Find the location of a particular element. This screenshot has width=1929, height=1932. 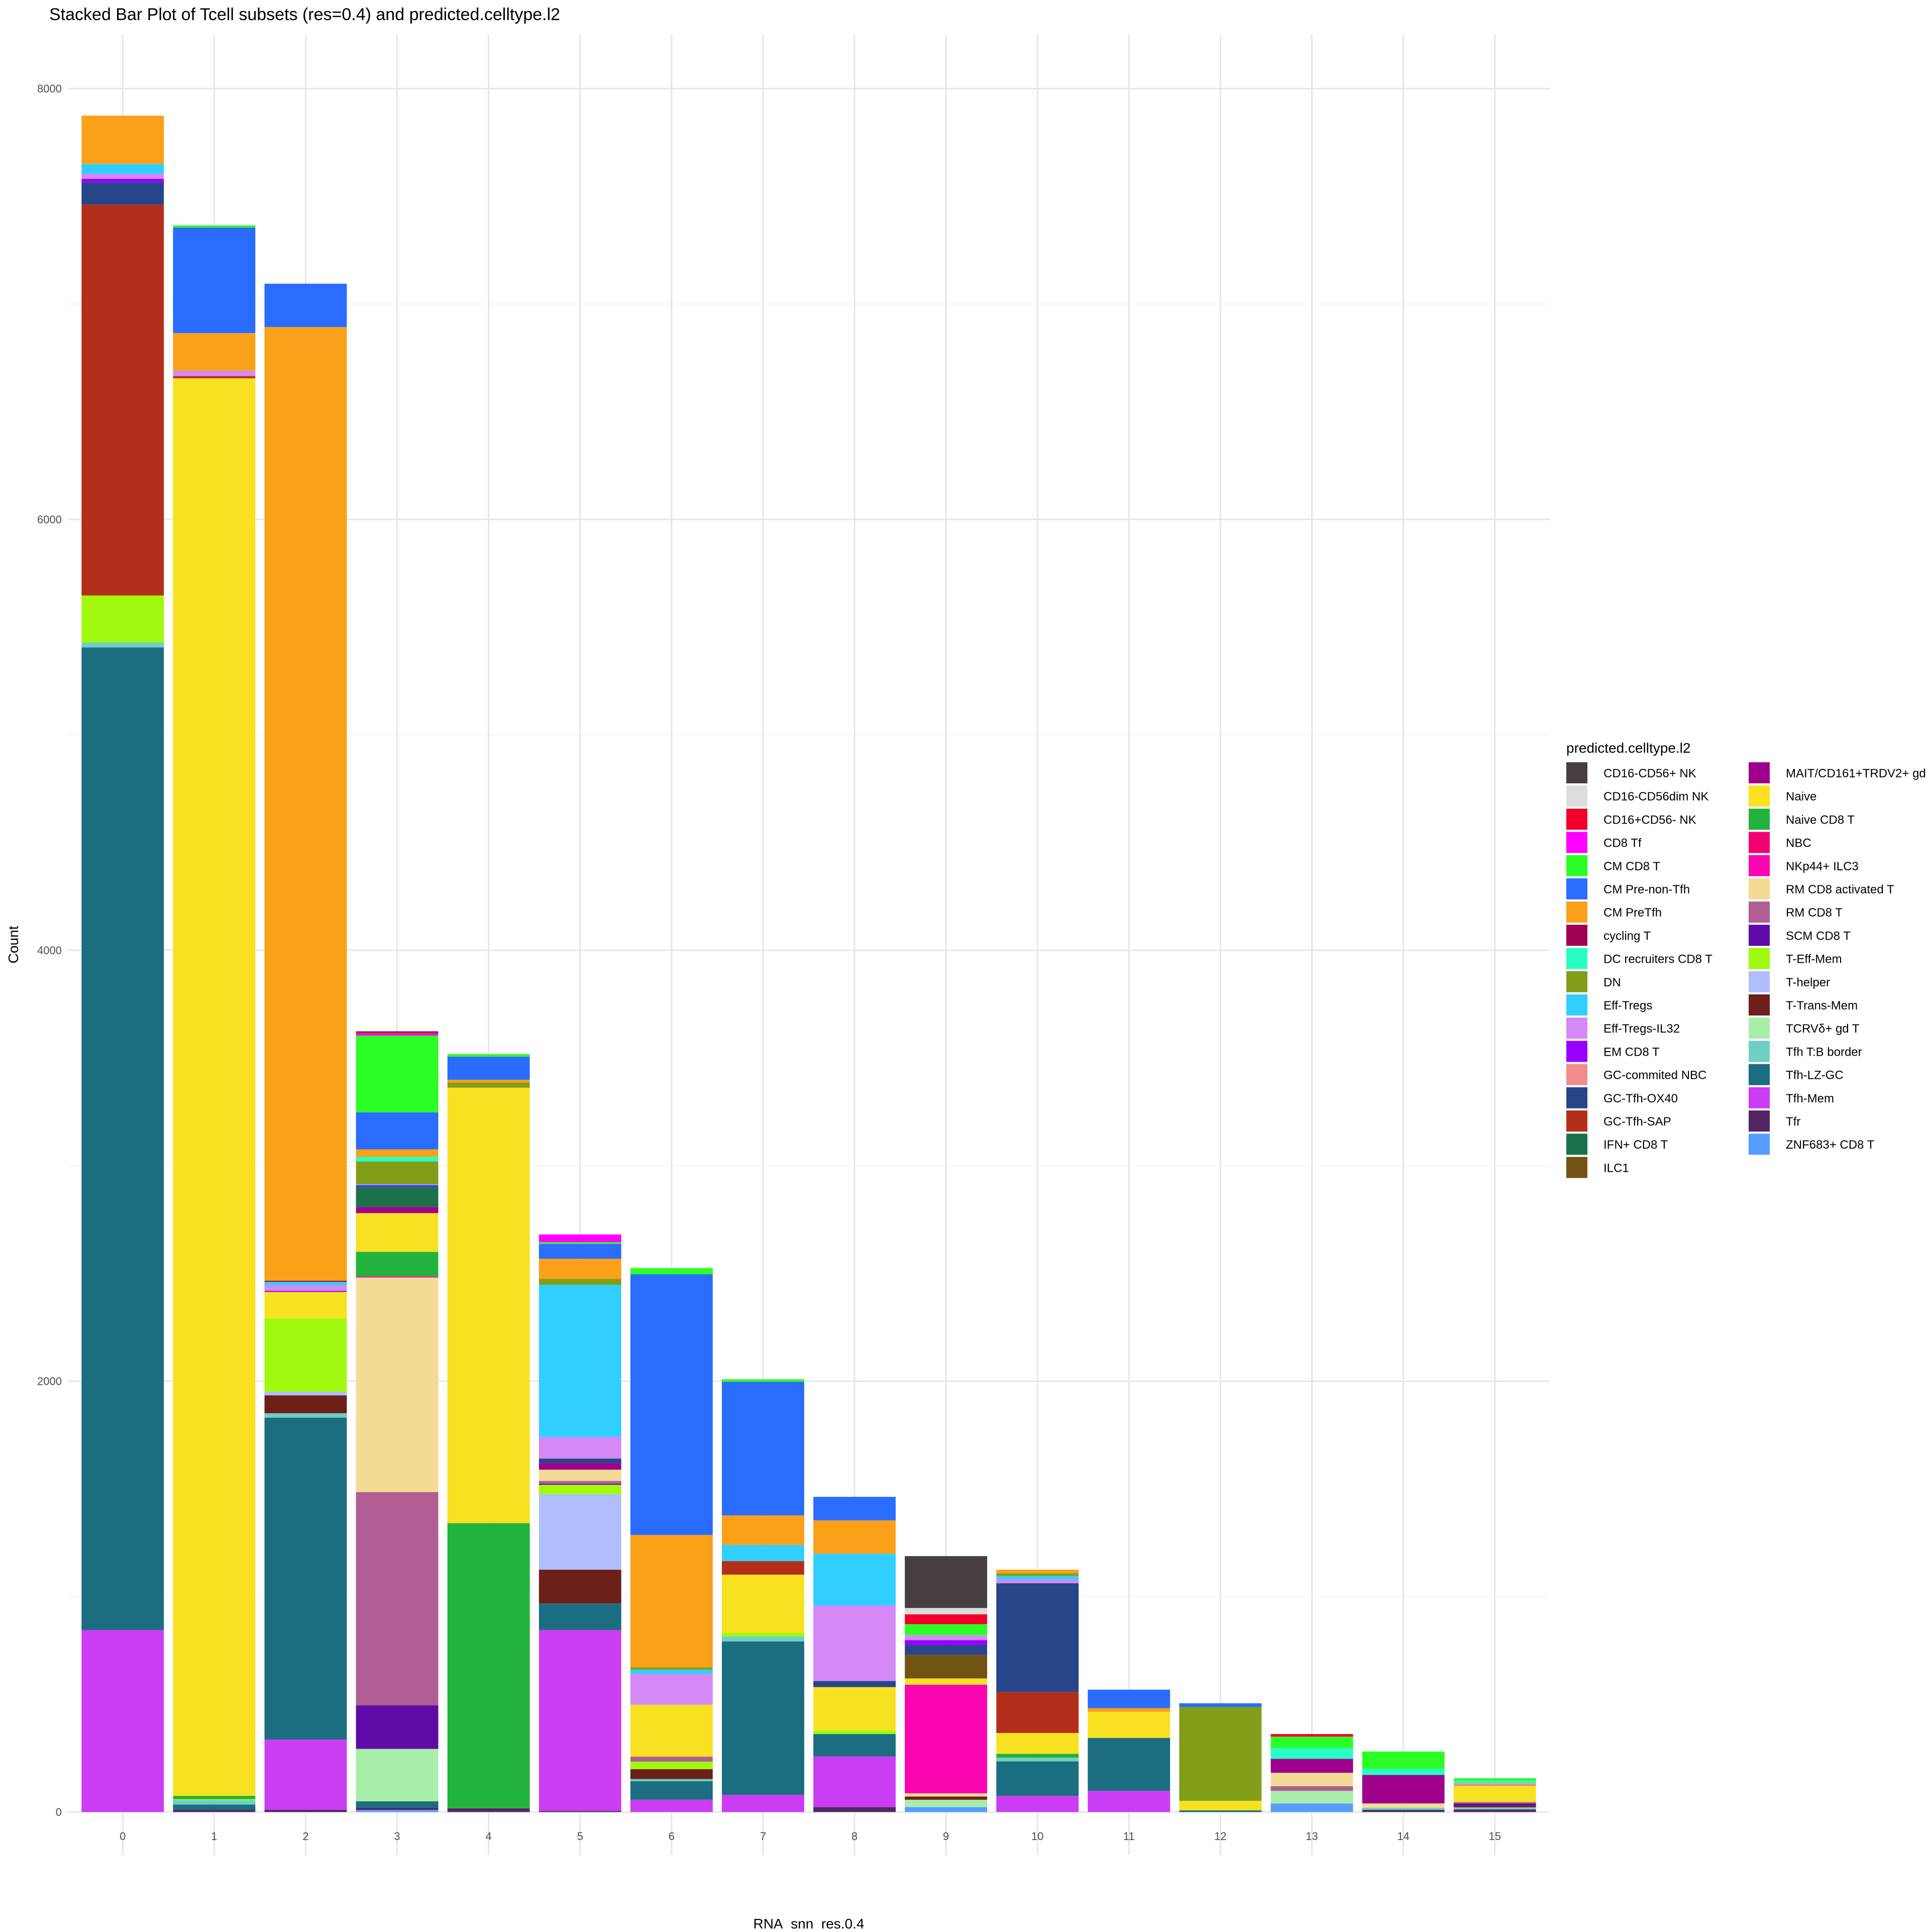

legend-label: Tfr is located at coordinates (1793, 1122).